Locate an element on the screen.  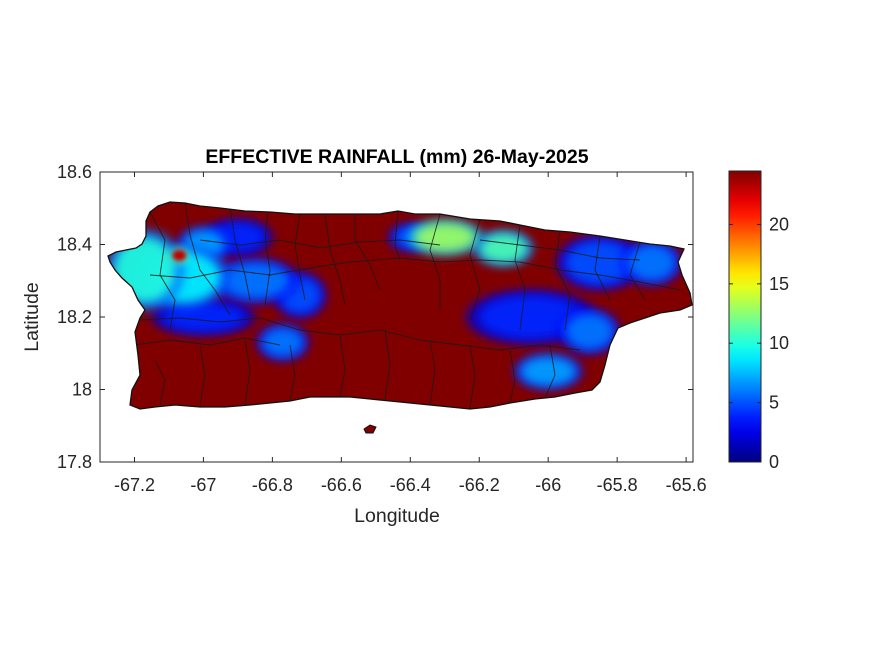
colorbar-tick-label: 5 is located at coordinates (774, 403).